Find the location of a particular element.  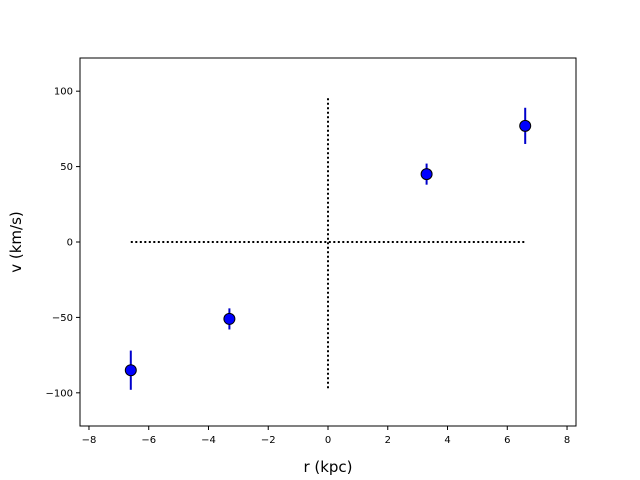

y-tick-label: −100 is located at coordinates (59, 393).